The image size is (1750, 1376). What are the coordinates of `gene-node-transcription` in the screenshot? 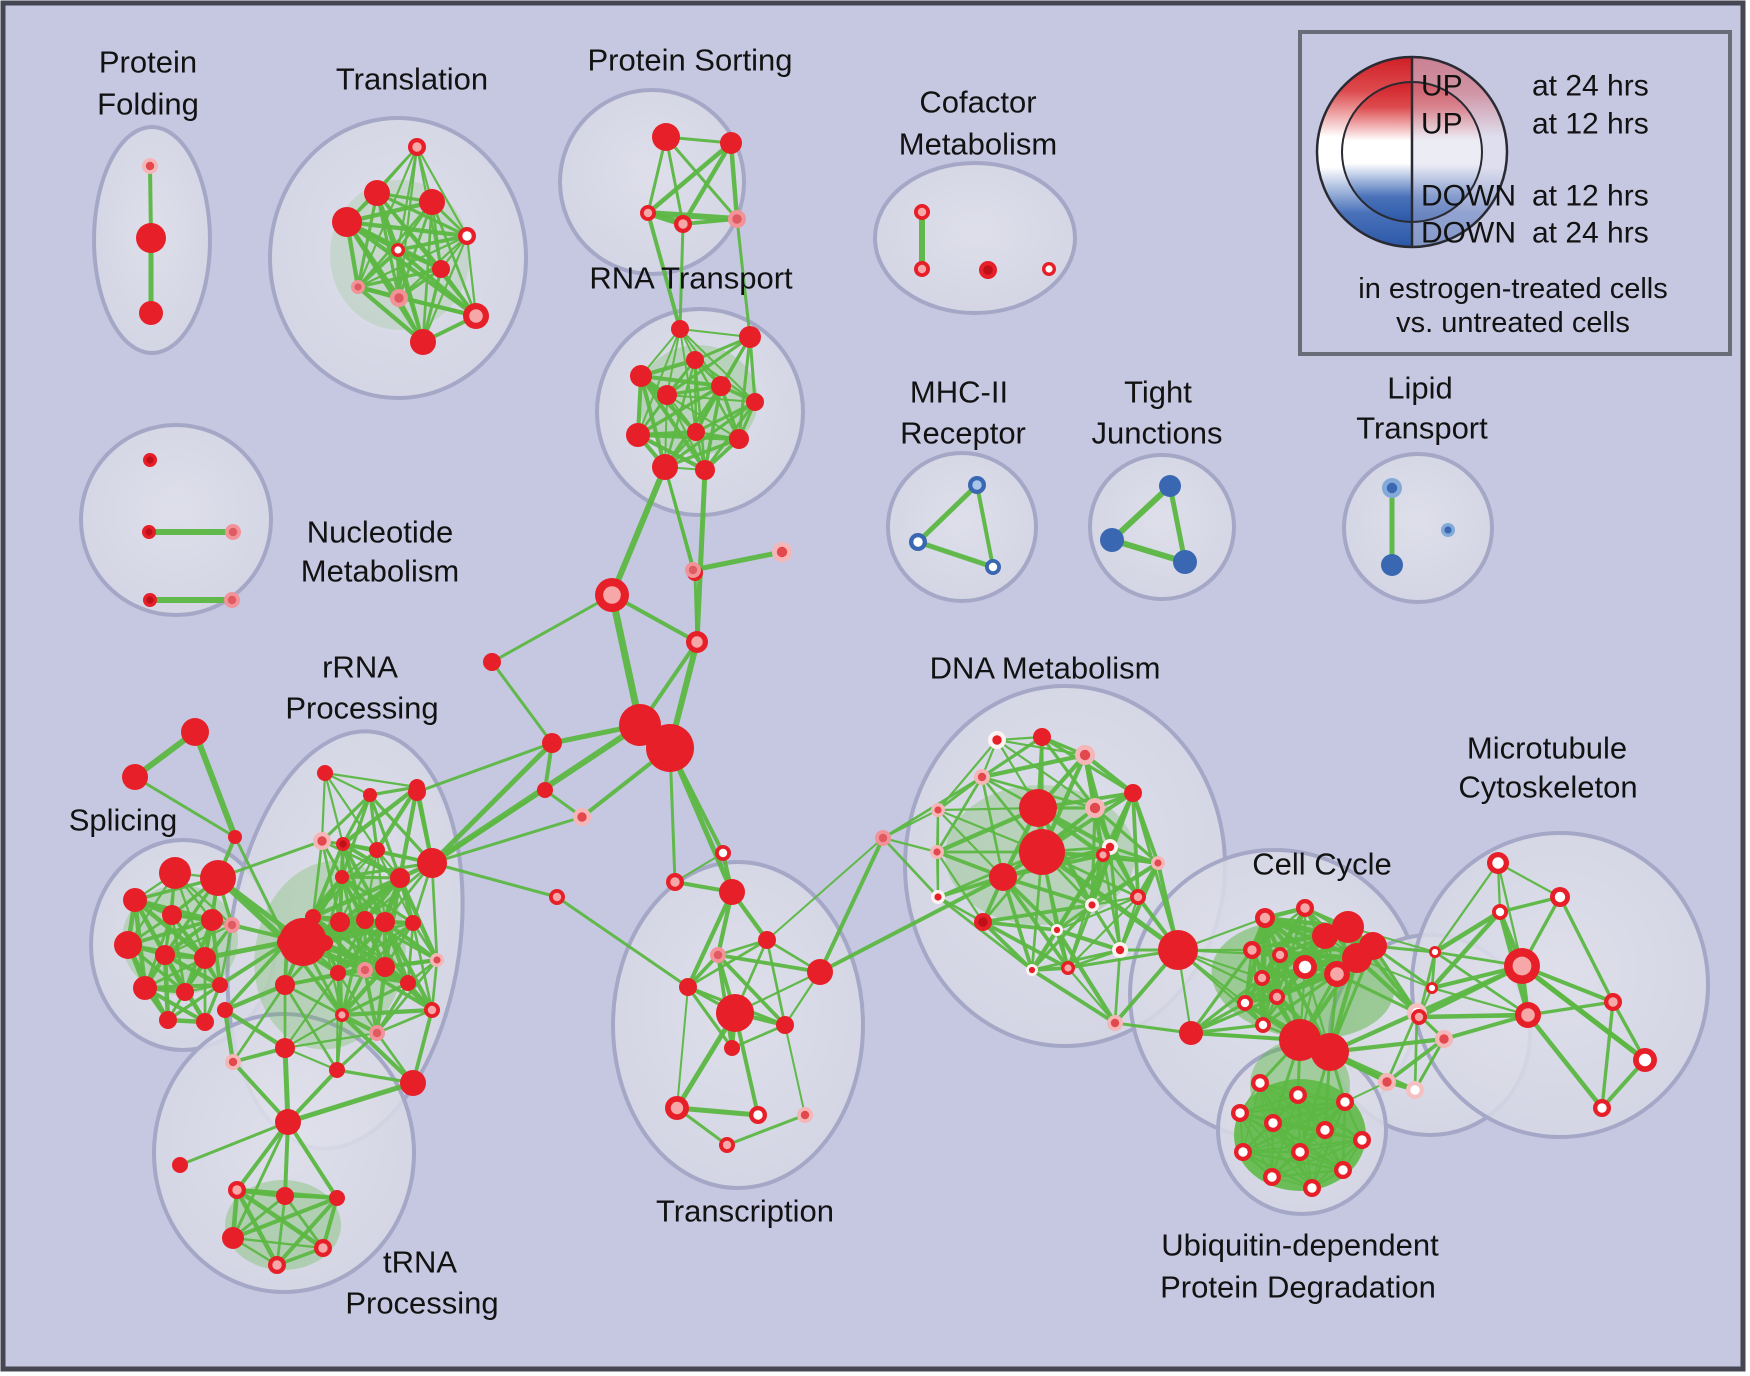 It's located at (735, 1013).